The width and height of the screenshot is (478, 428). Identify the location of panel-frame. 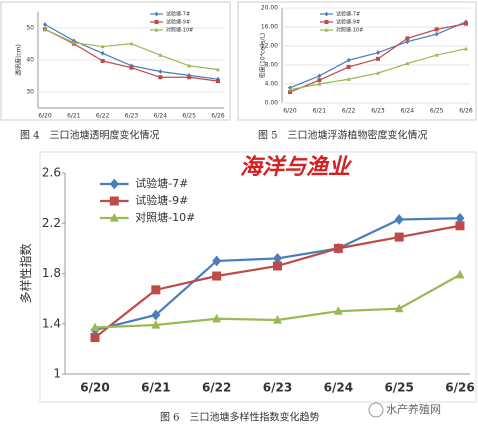
(115, 61).